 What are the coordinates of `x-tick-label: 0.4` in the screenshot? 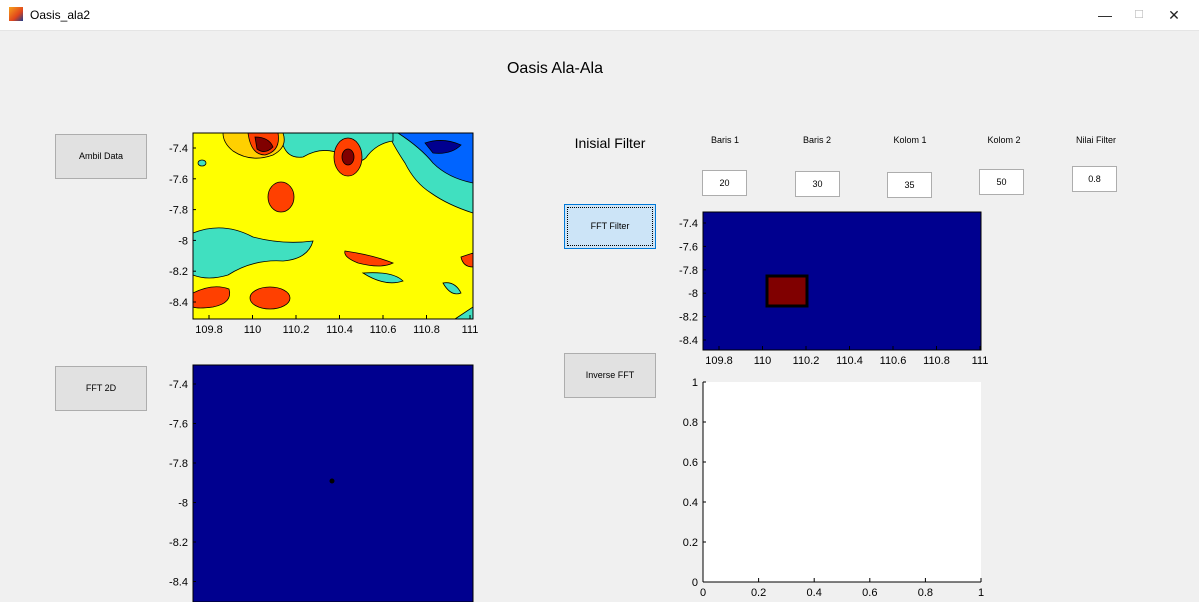 It's located at (814, 593).